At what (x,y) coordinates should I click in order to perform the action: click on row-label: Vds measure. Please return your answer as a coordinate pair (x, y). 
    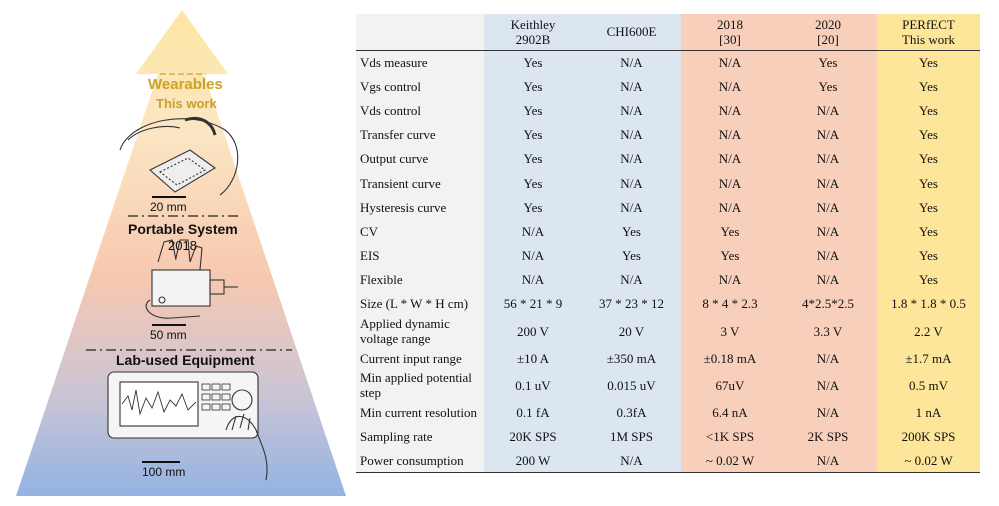
    Looking at the image, I should click on (420, 62).